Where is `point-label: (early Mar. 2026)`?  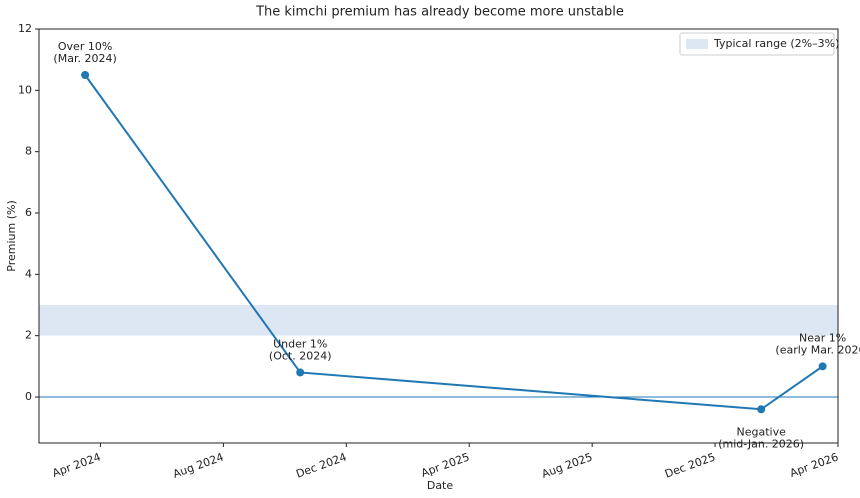 point-label: (early Mar. 2026) is located at coordinates (817, 349).